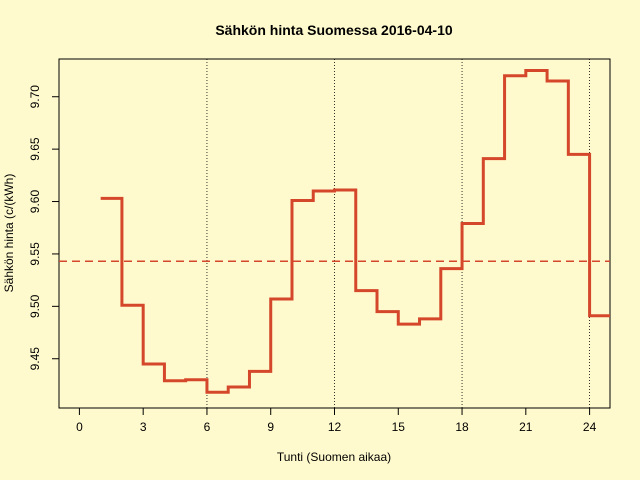 This screenshot has height=480, width=640. What do you see at coordinates (335, 427) in the screenshot?
I see `x-tick-label: 12` at bounding box center [335, 427].